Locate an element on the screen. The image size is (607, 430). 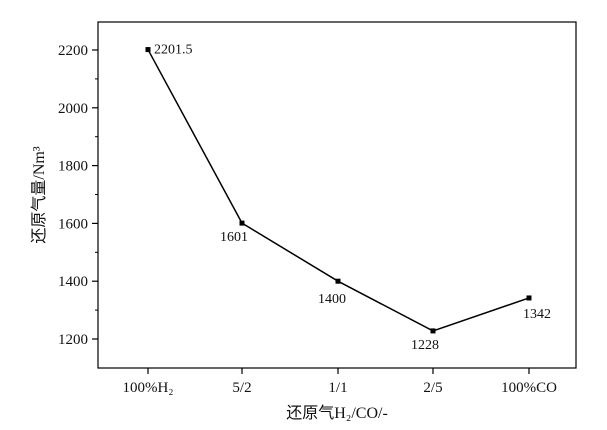
x-axis-ticks: 100%H₂ 5/2 1/1 2/5 100%CO is located at coordinates (339, 382).